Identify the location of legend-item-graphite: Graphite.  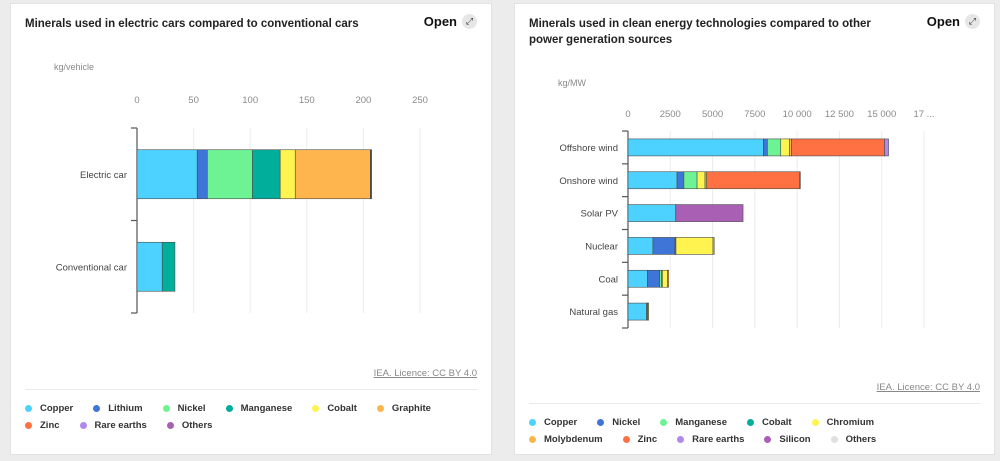
(403, 408).